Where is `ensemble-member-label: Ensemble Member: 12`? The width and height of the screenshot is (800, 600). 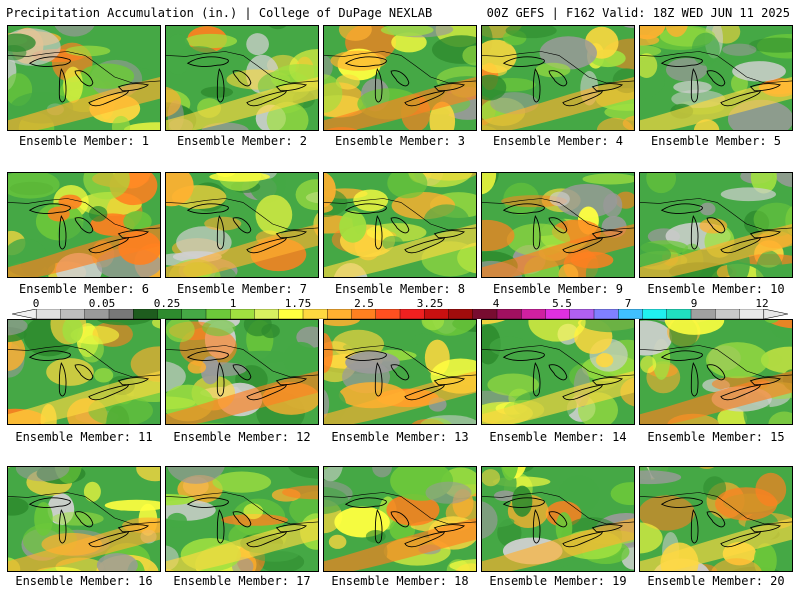
ensemble-member-label: Ensemble Member: 12 is located at coordinates (242, 437).